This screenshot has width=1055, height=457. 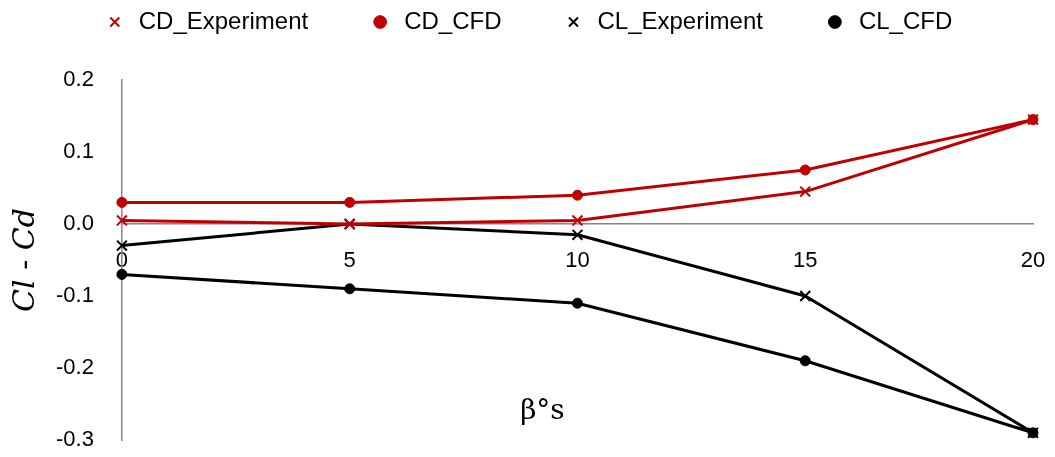 What do you see at coordinates (74, 295) in the screenshot?
I see `y-tick-label: -0.1` at bounding box center [74, 295].